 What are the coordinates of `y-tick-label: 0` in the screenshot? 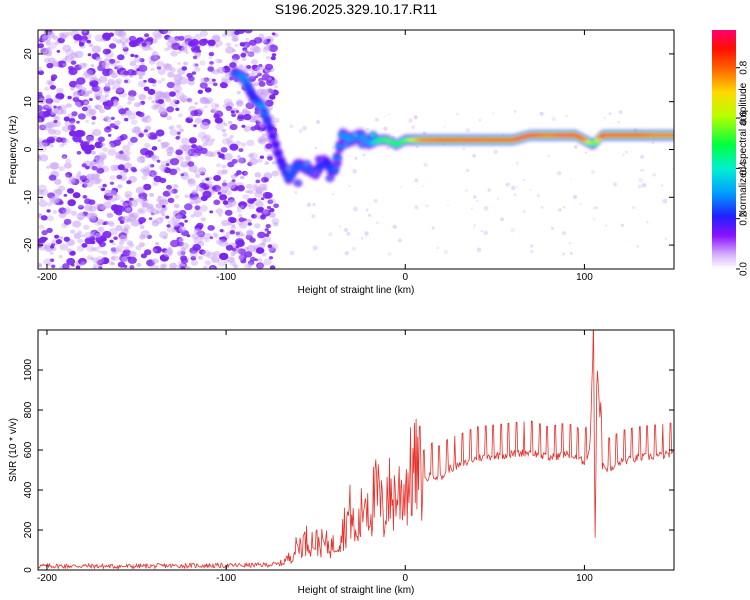 It's located at (28, 149).